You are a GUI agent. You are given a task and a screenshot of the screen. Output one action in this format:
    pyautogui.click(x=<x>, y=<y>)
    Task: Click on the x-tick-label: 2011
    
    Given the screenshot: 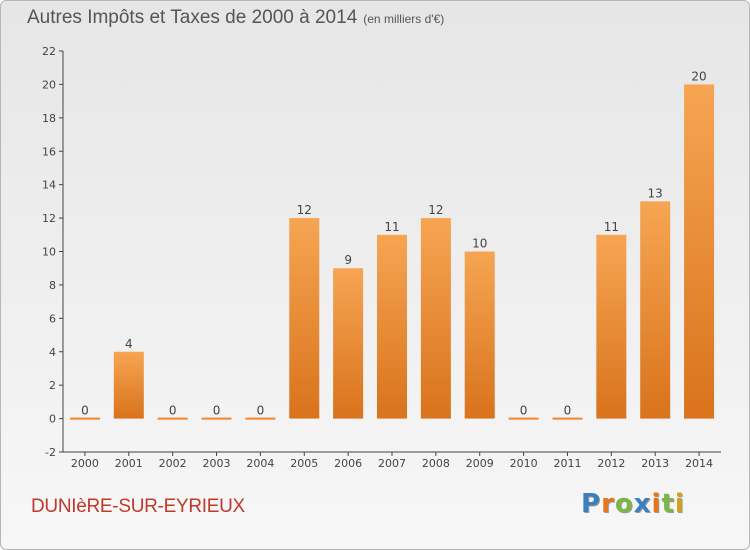 What is the action you would take?
    pyautogui.click(x=567, y=463)
    